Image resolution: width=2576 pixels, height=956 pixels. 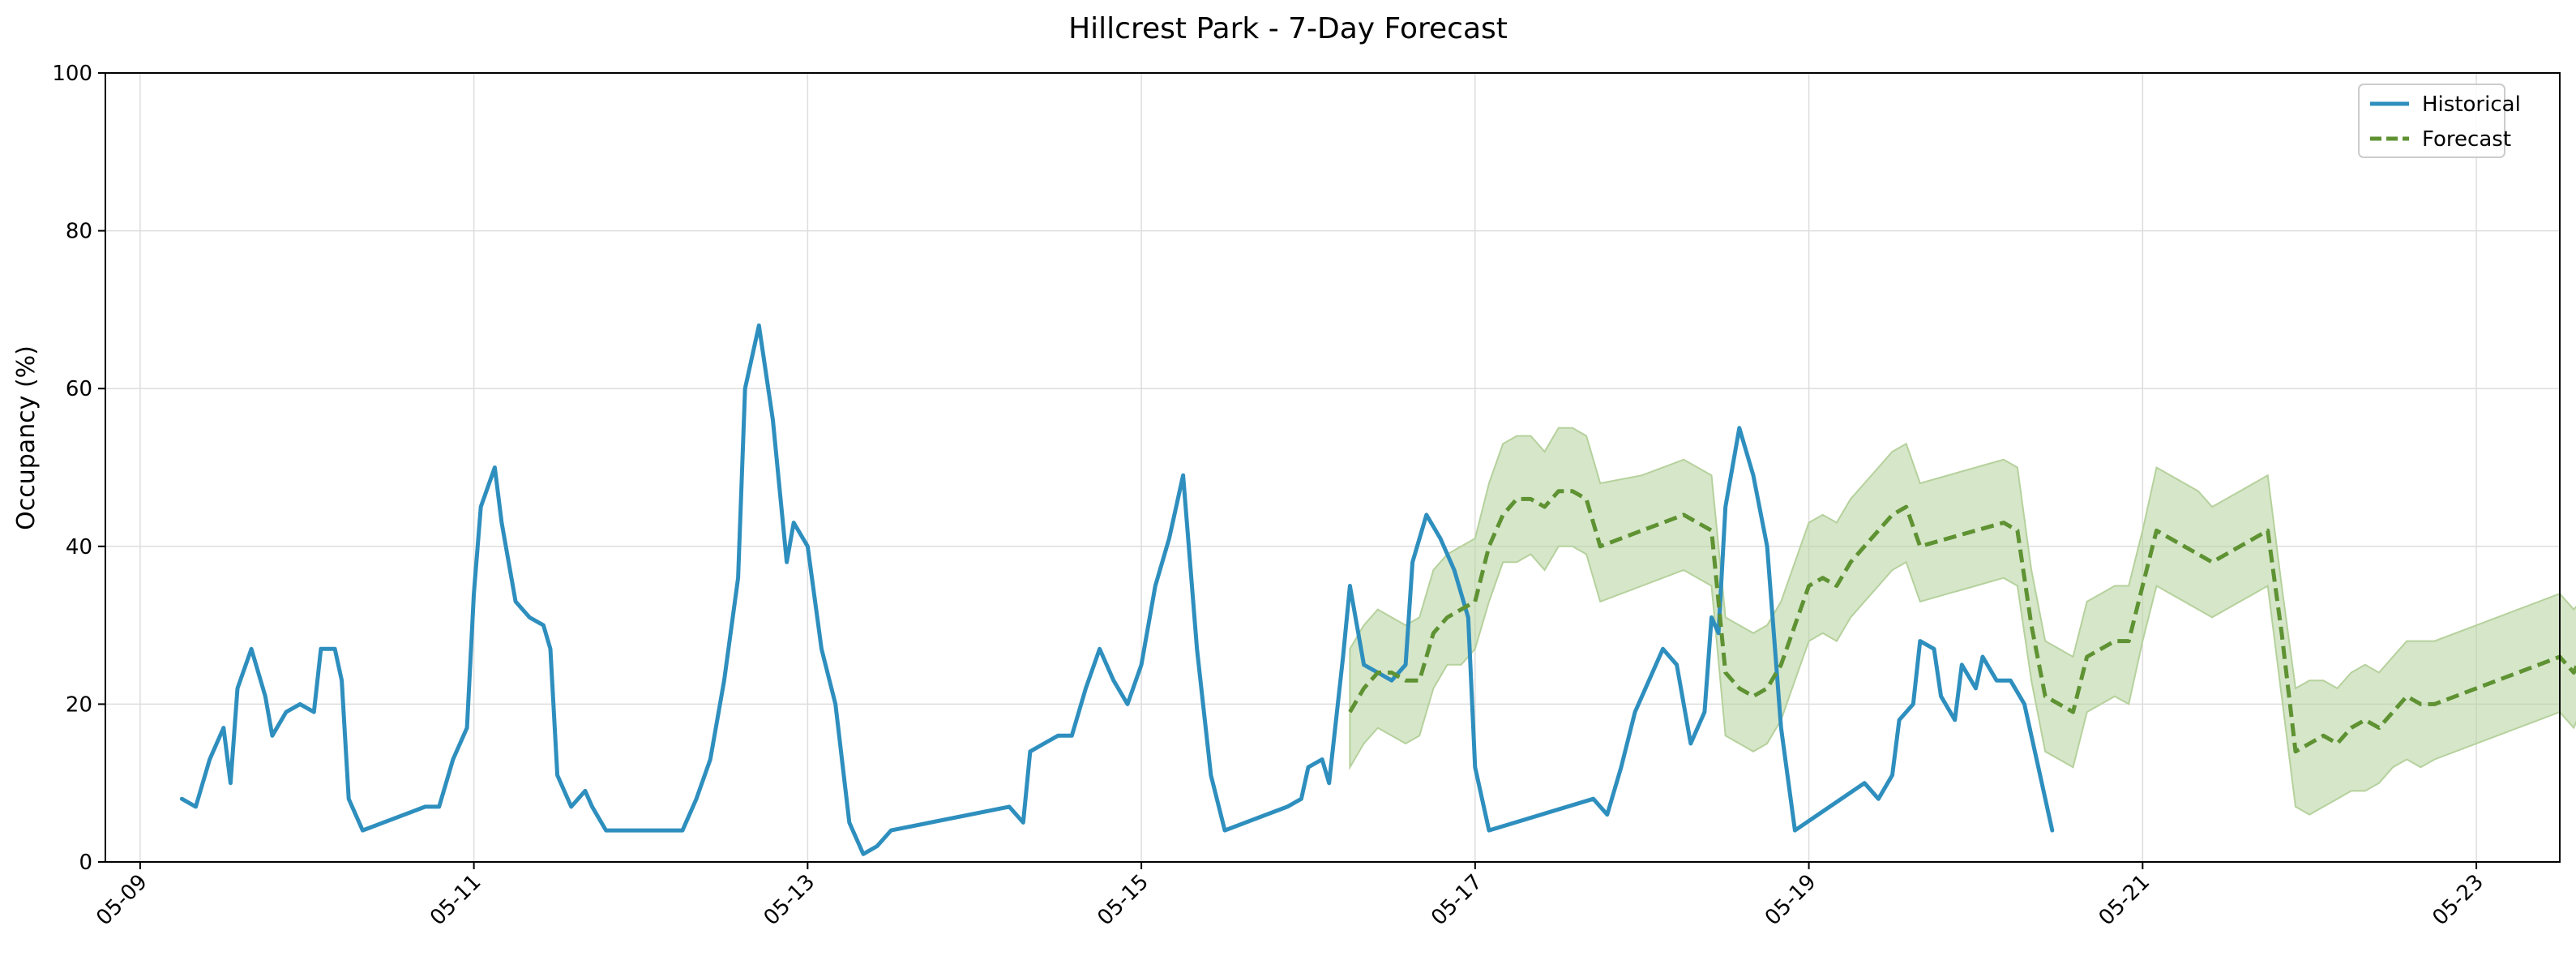 I want to click on legend: Historical Forecast, so click(x=2439, y=121).